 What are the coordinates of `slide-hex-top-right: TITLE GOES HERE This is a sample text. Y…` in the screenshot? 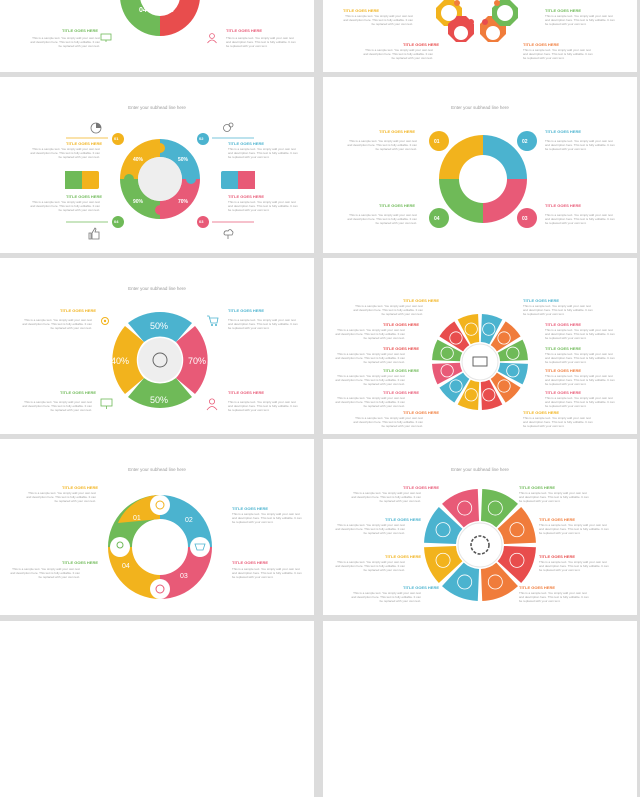 It's located at (480, 36).